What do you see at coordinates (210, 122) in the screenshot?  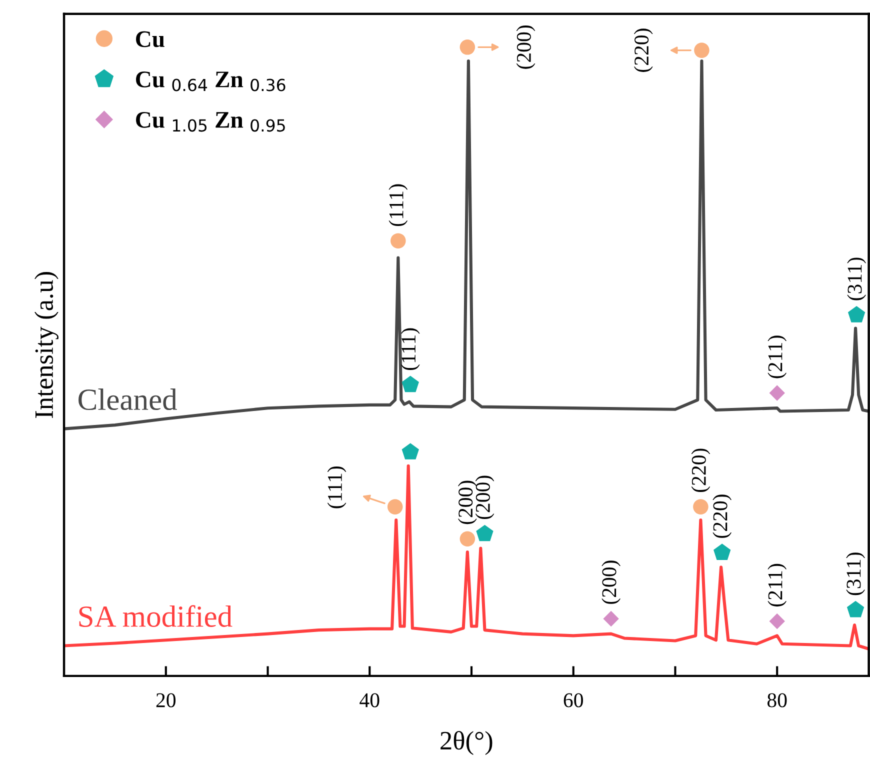 I see `legend-label: Cu $_{1.05}$ Zn $_{0.95}$` at bounding box center [210, 122].